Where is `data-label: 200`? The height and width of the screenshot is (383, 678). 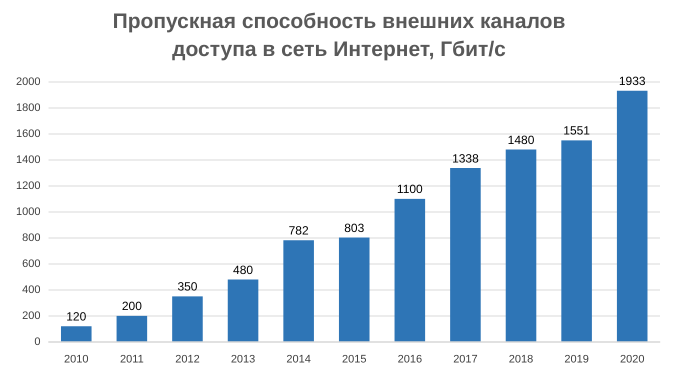
data-label: 200 is located at coordinates (132, 306).